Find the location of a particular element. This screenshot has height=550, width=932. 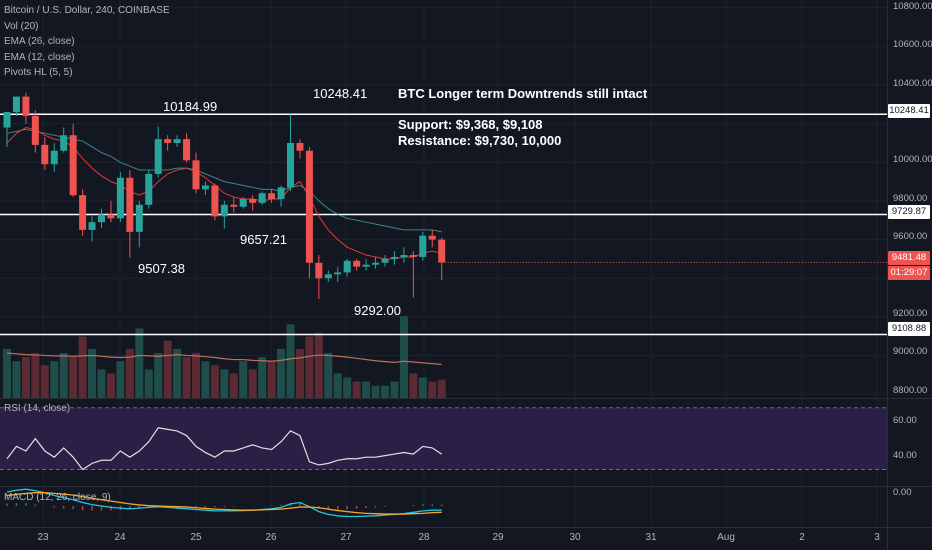

pivot-label-9507: 9507.38 is located at coordinates (161, 268).